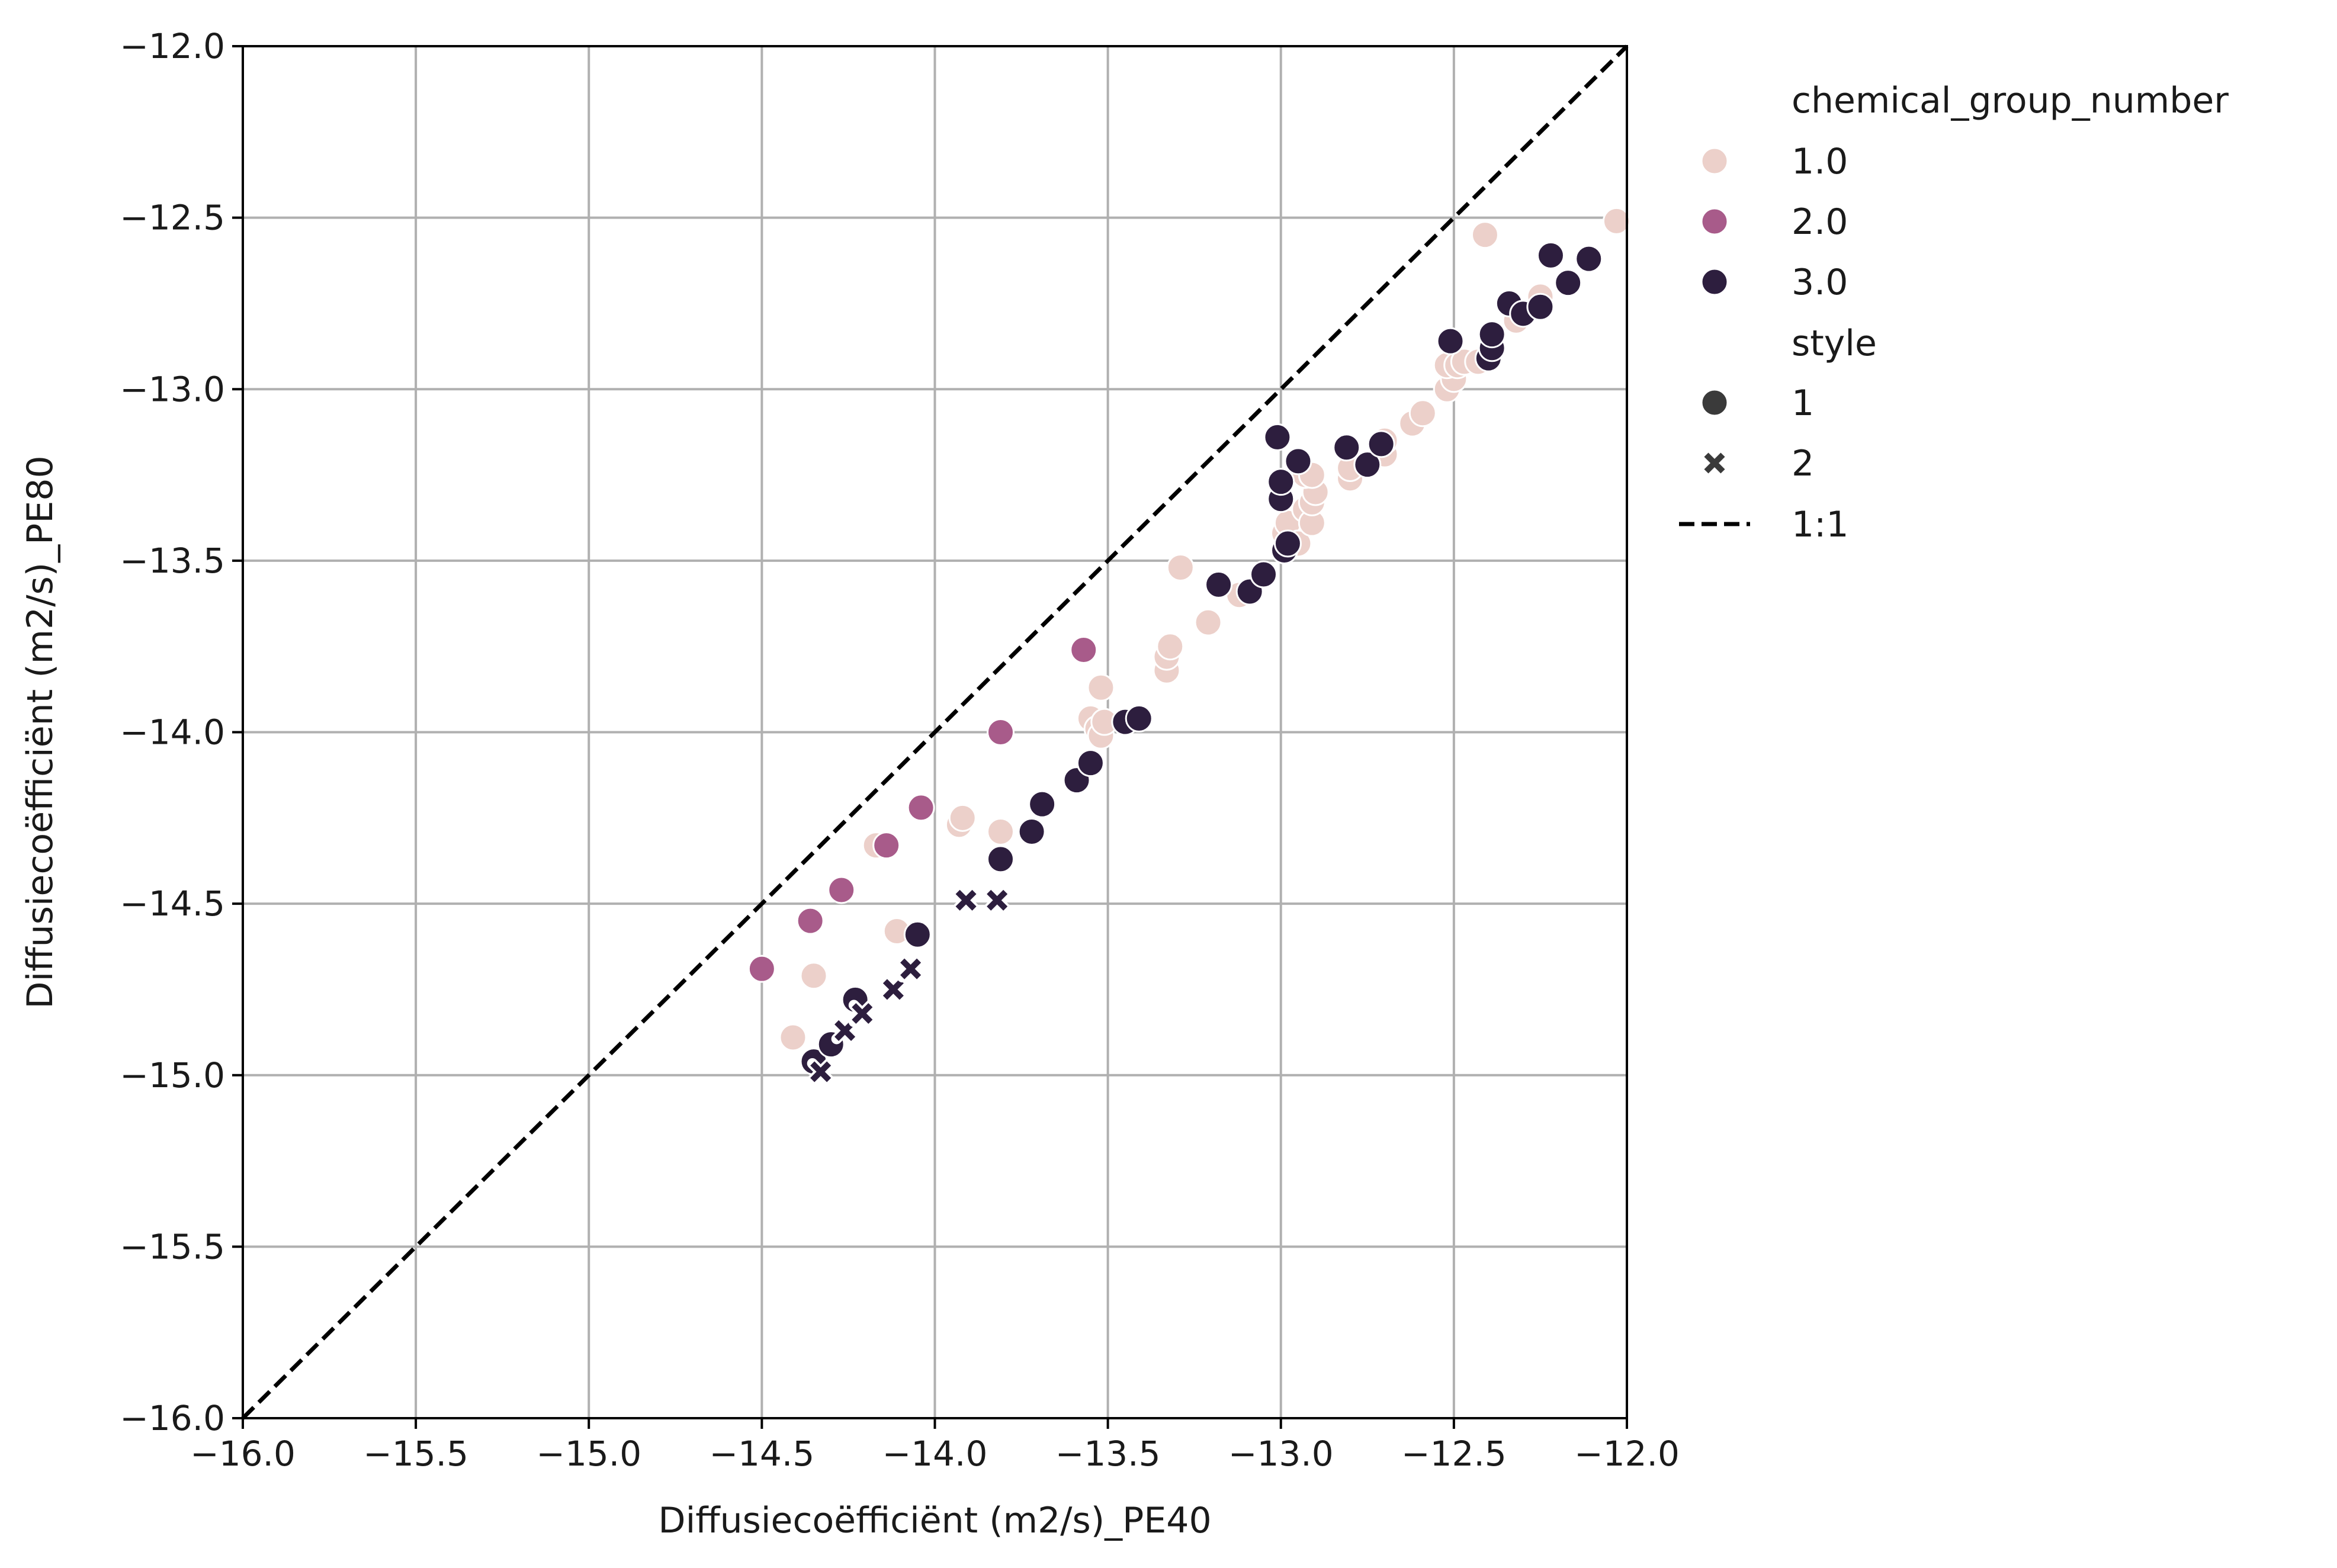 This screenshot has height=1568, width=2337. Describe the element at coordinates (1714, 402) in the screenshot. I see `legend-style-marker-circle` at that location.